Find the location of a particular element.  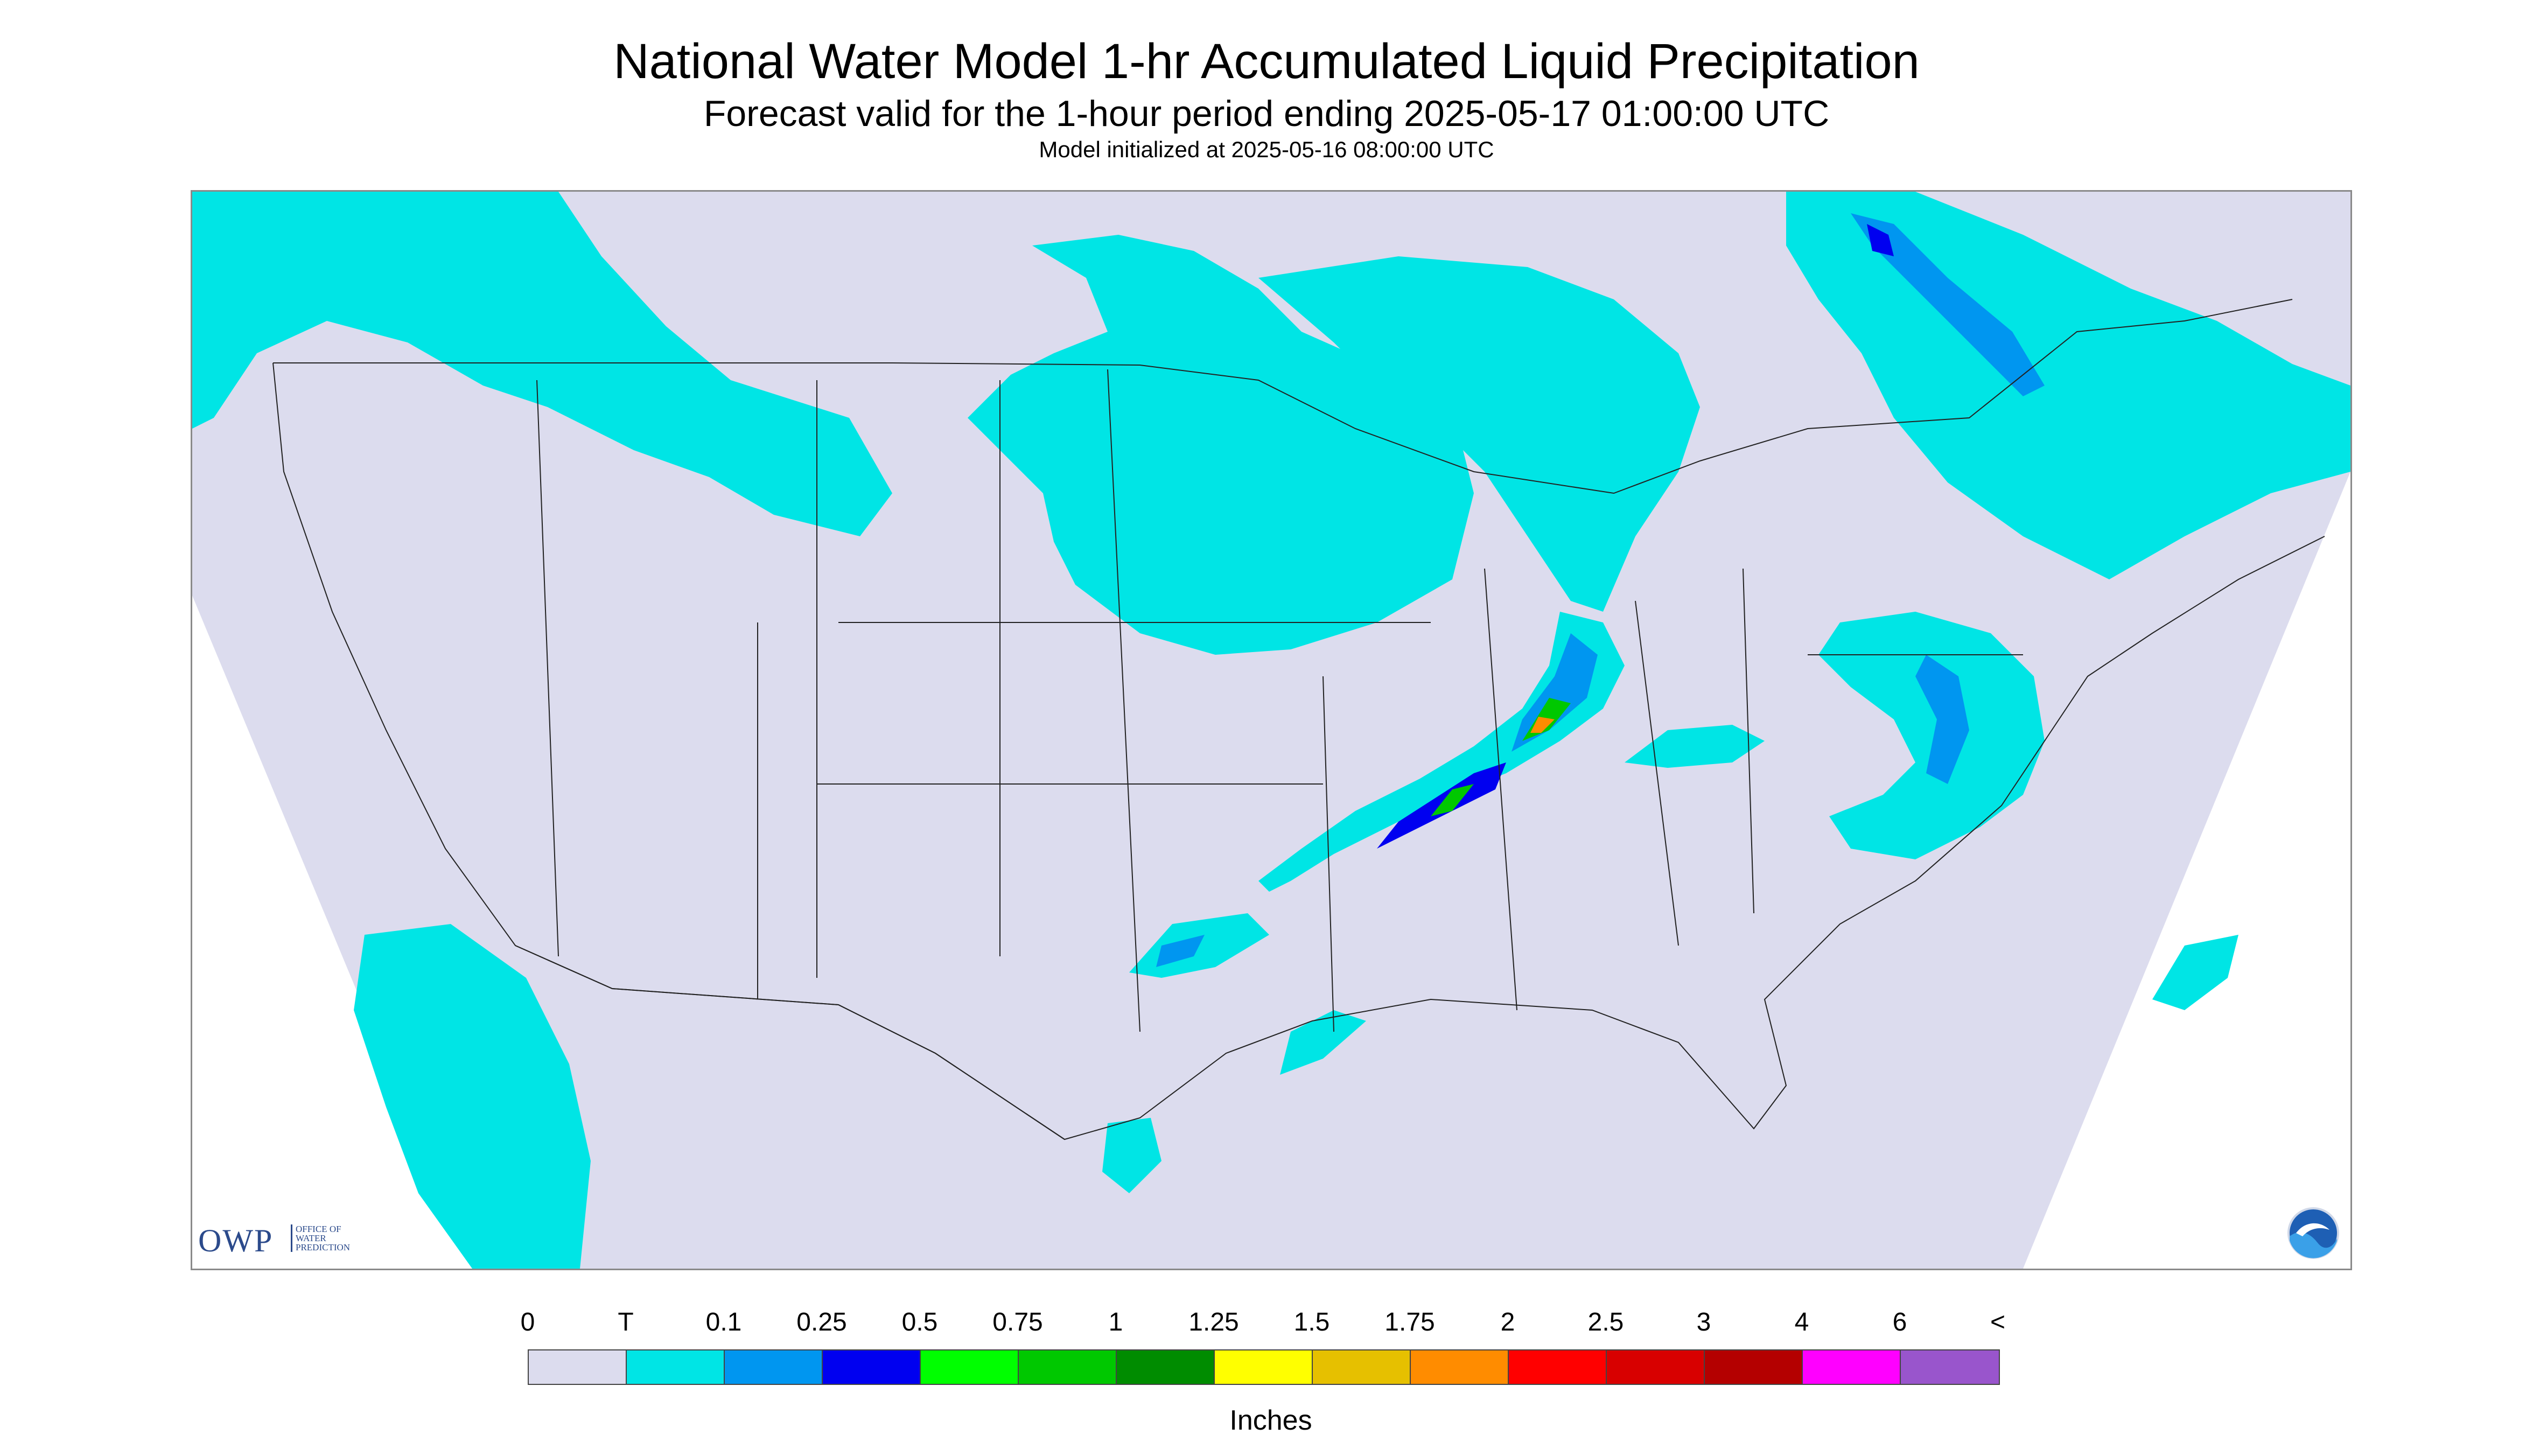

legend-colorbar is located at coordinates (1264, 1367).